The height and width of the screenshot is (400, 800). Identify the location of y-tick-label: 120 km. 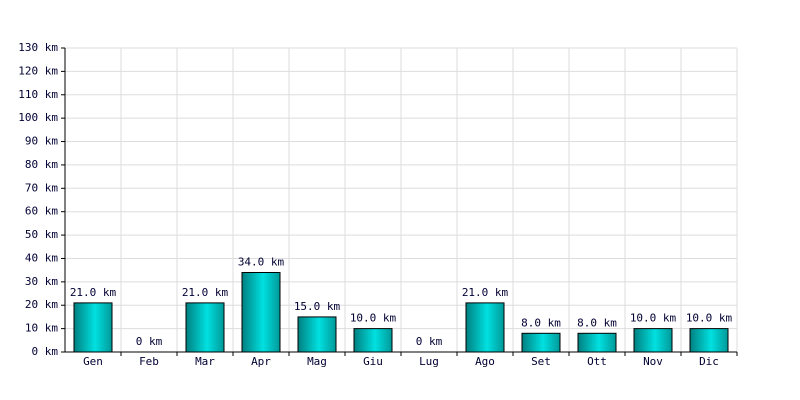
(38, 70).